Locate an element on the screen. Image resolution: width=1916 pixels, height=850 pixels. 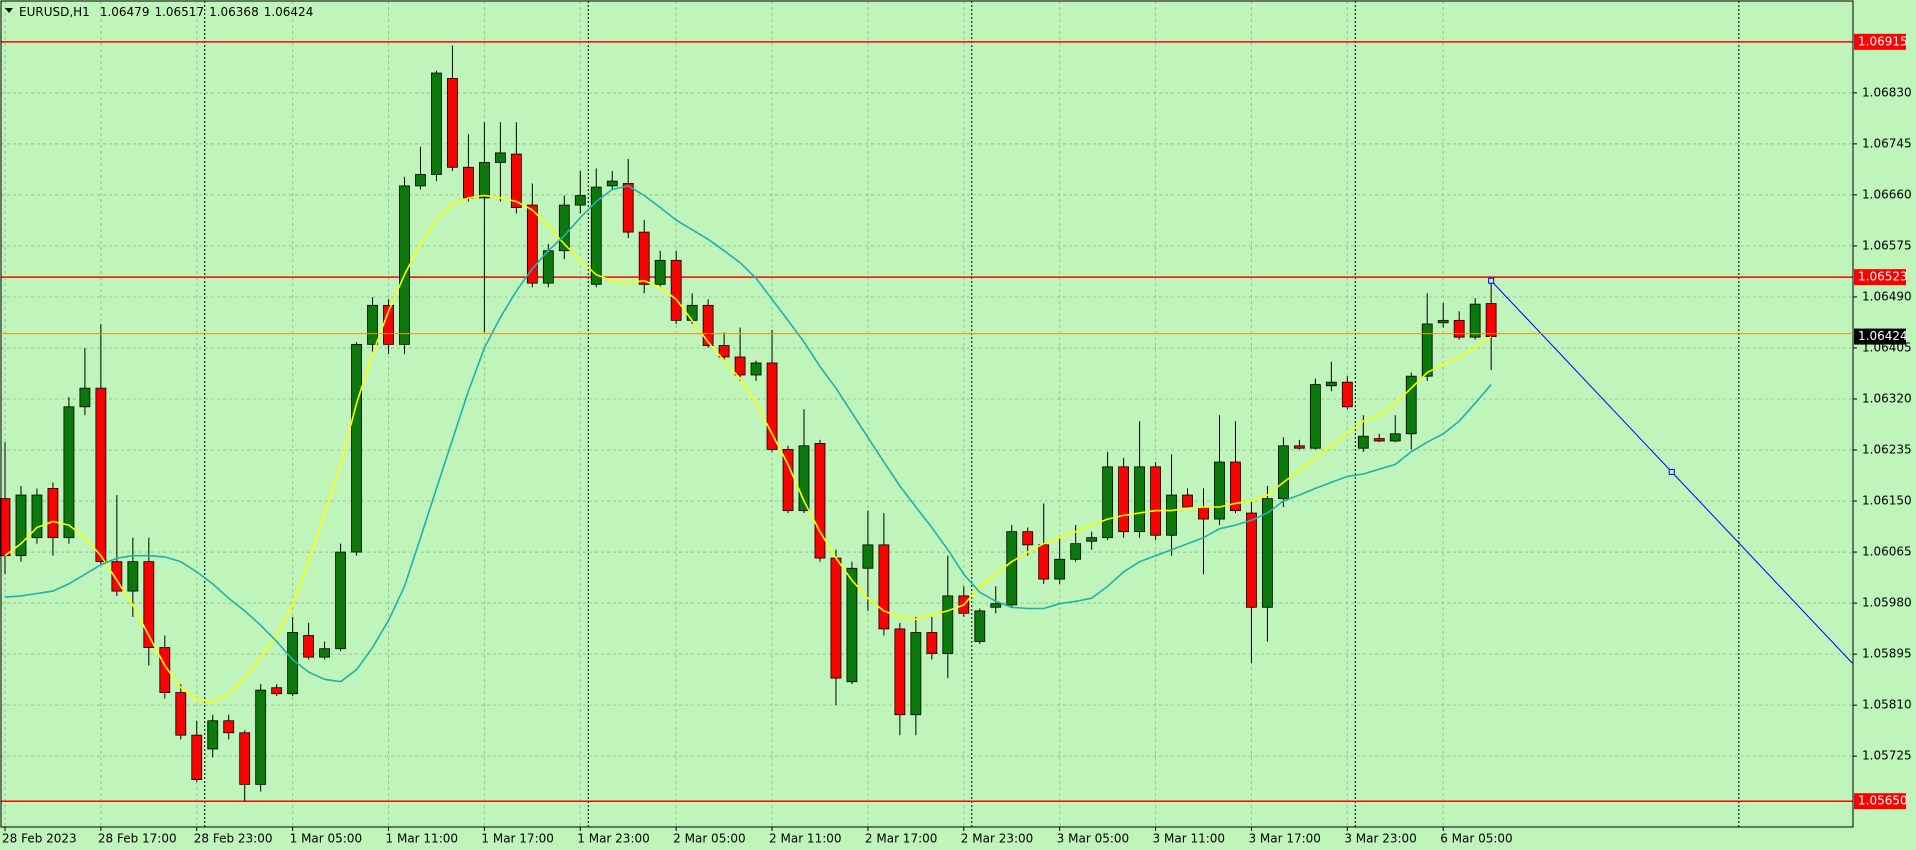
price-label: 1.06915 is located at coordinates (1883, 41).